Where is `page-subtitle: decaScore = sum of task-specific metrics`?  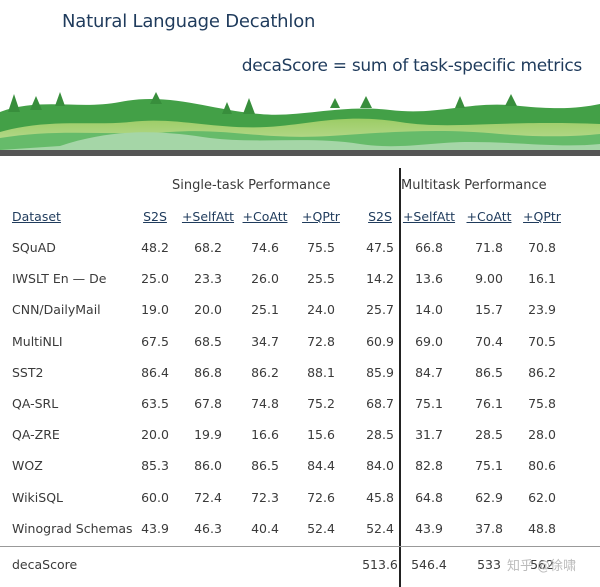 page-subtitle: decaScore = sum of task-specific metrics is located at coordinates (412, 66).